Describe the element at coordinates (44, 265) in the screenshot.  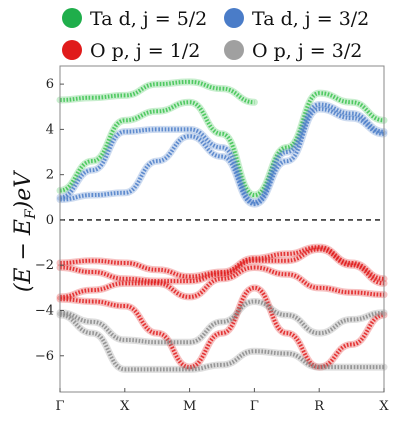
I see `y-tick-label-4: −2` at that location.